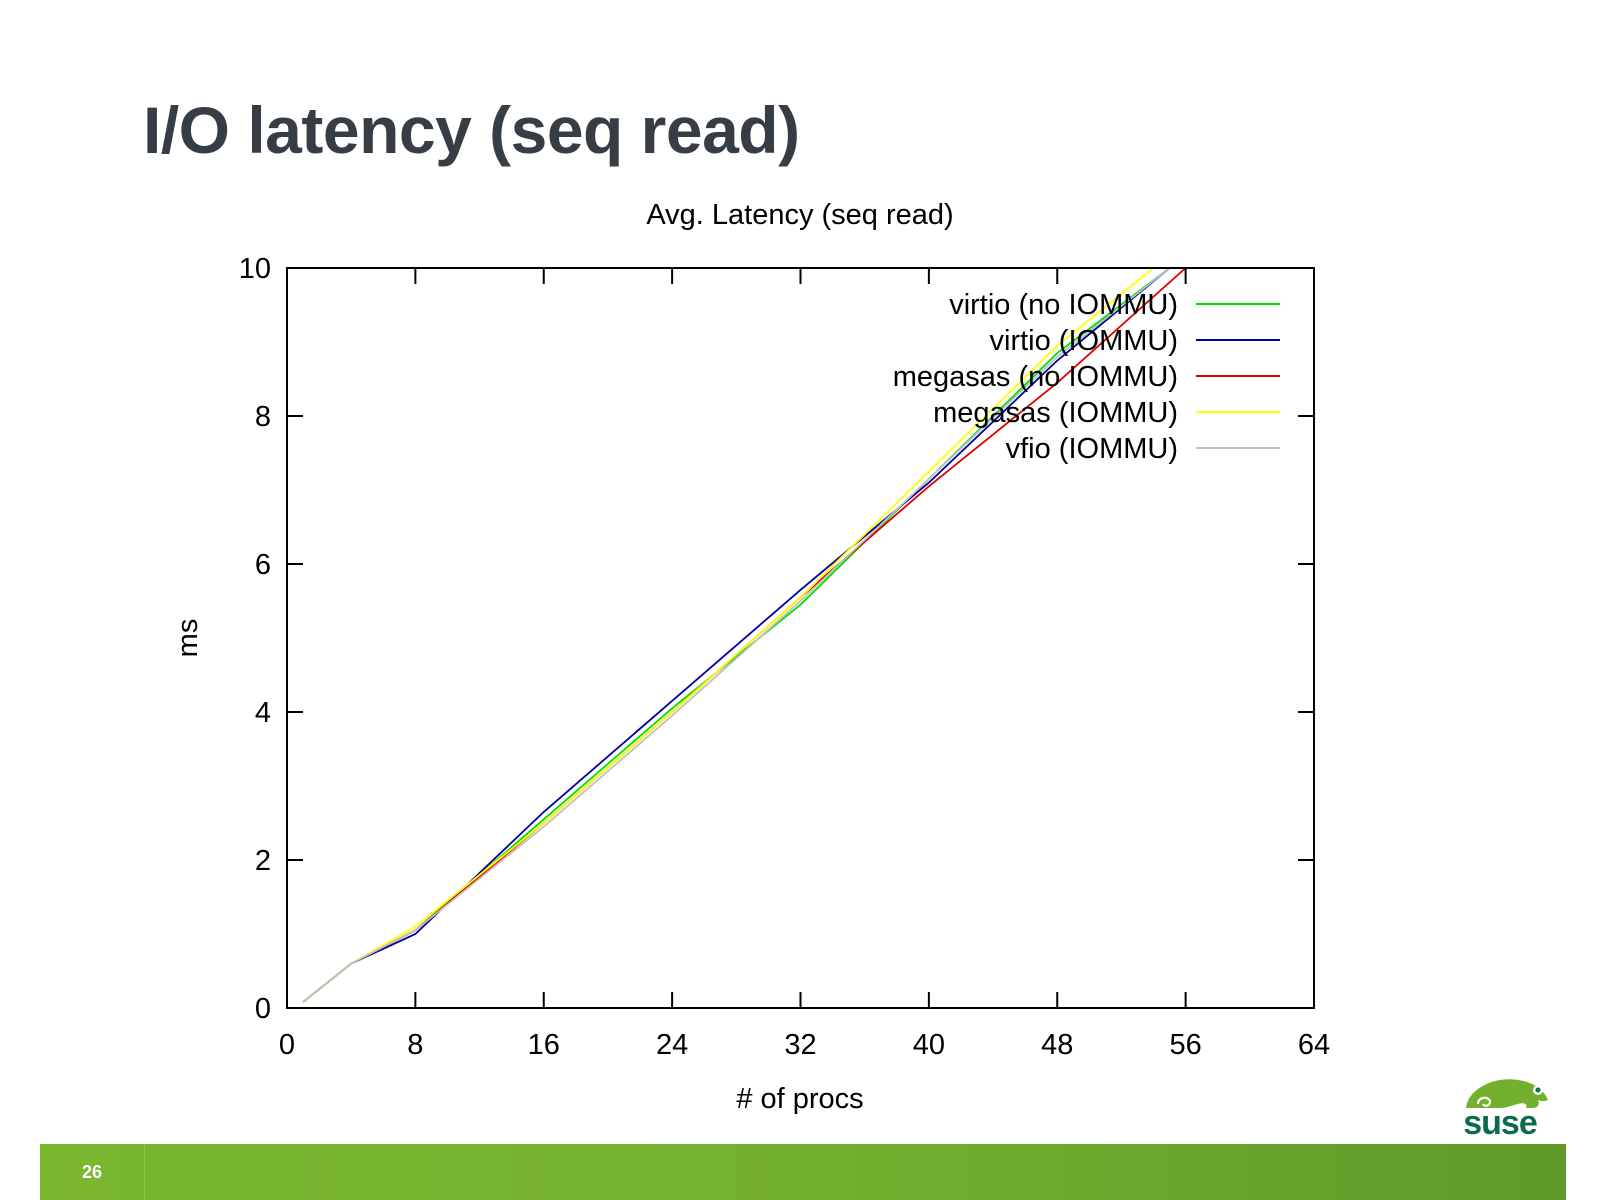  What do you see at coordinates (471, 130) in the screenshot?
I see `slide-title: I/O latency (seq read)` at bounding box center [471, 130].